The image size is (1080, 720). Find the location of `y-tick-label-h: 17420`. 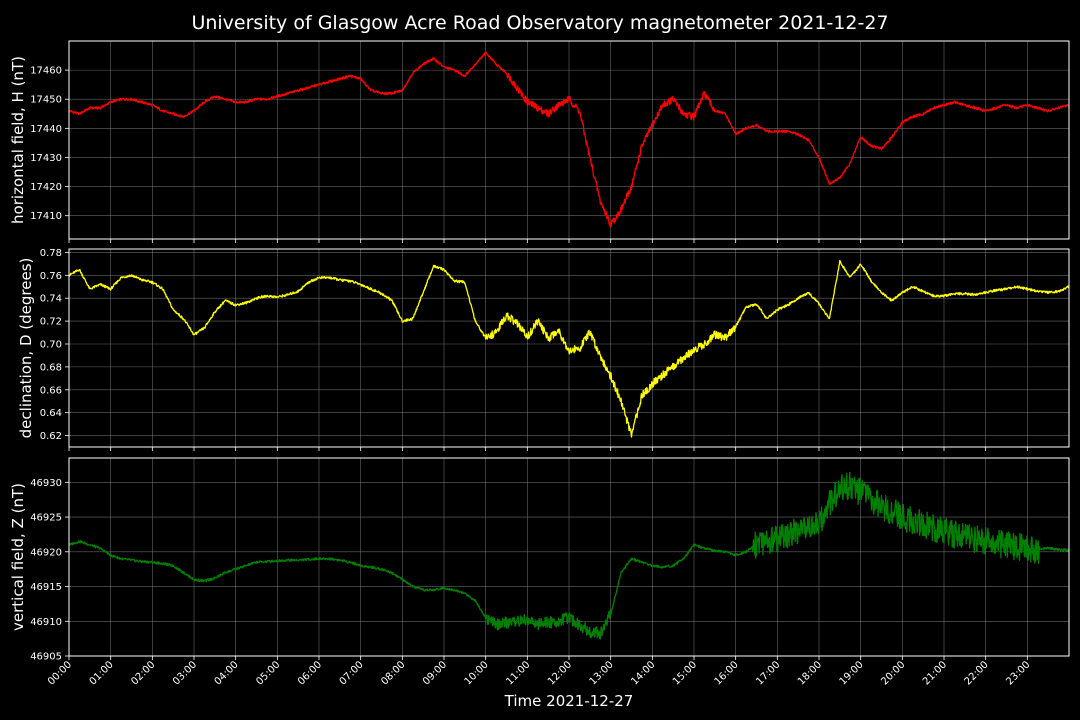

y-tick-label-h: 17420 is located at coordinates (46, 187).